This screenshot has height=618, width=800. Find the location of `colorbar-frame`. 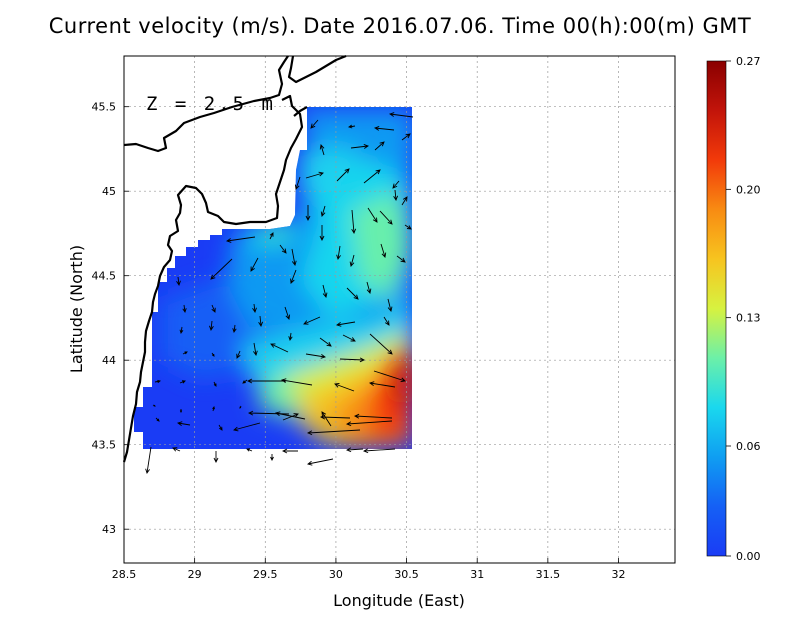

colorbar-frame is located at coordinates (716, 308).